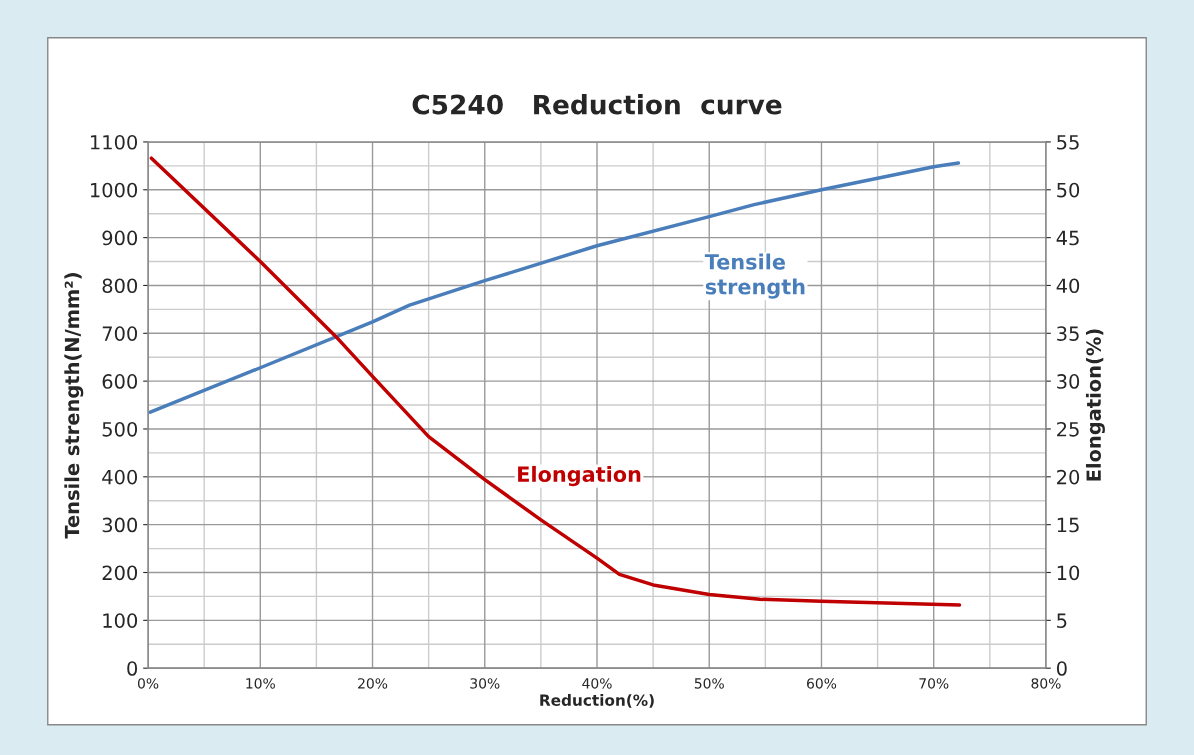 The width and height of the screenshot is (1194, 755). Describe the element at coordinates (1061, 668) in the screenshot. I see `y2-tick-label: 0` at that location.